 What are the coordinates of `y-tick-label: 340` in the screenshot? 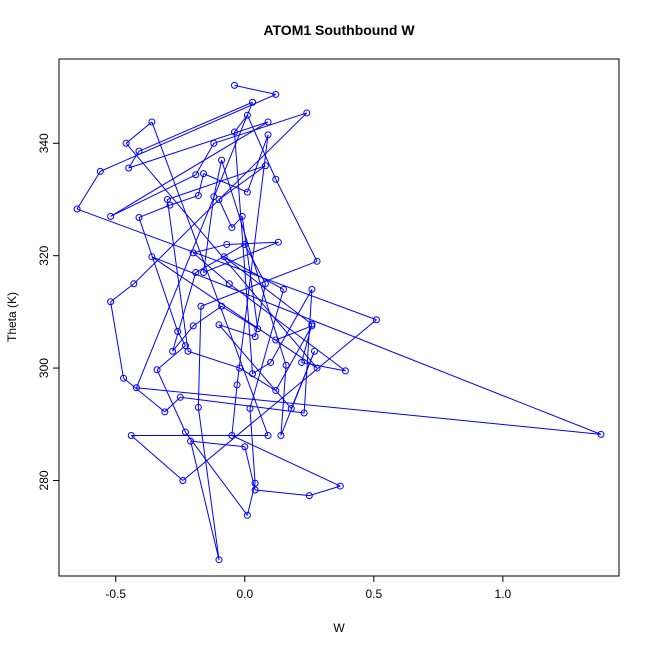 It's located at (44, 143).